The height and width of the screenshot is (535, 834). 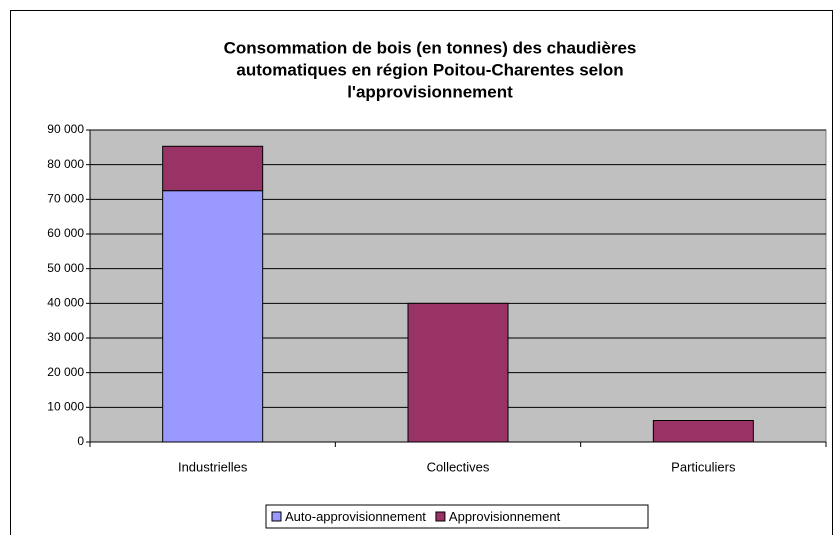 What do you see at coordinates (65, 199) in the screenshot?
I see `y-tick-label: 70 000` at bounding box center [65, 199].